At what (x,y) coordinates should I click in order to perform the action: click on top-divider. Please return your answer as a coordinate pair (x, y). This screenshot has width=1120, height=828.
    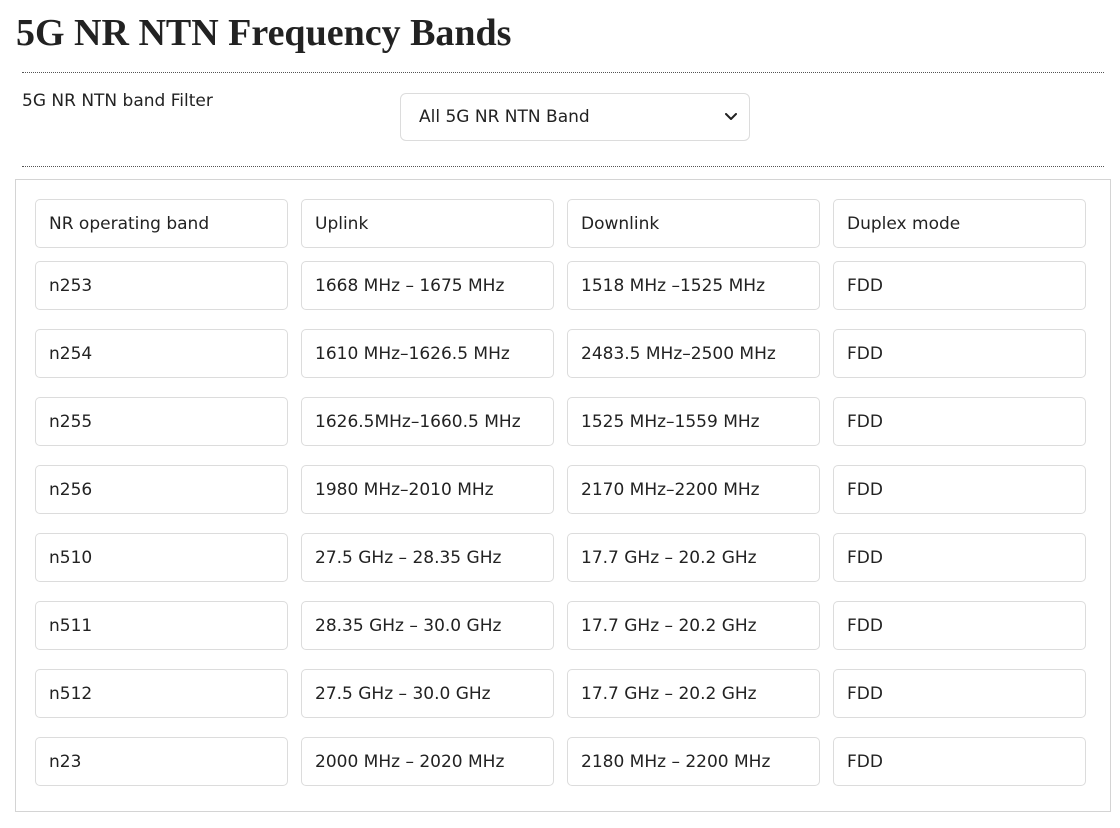
    Looking at the image, I should click on (563, 72).